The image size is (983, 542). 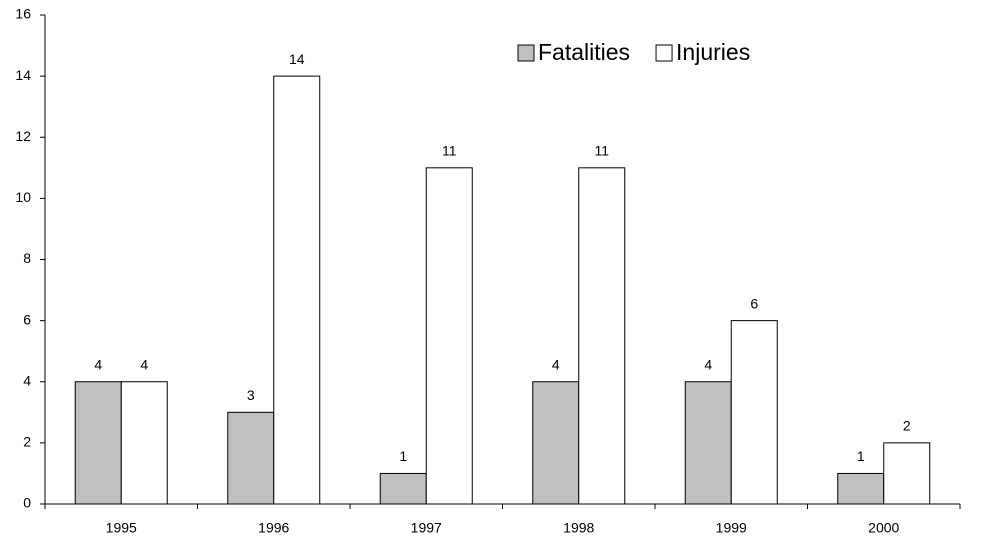 What do you see at coordinates (27, 442) in the screenshot?
I see `y-tick-label: 2` at bounding box center [27, 442].